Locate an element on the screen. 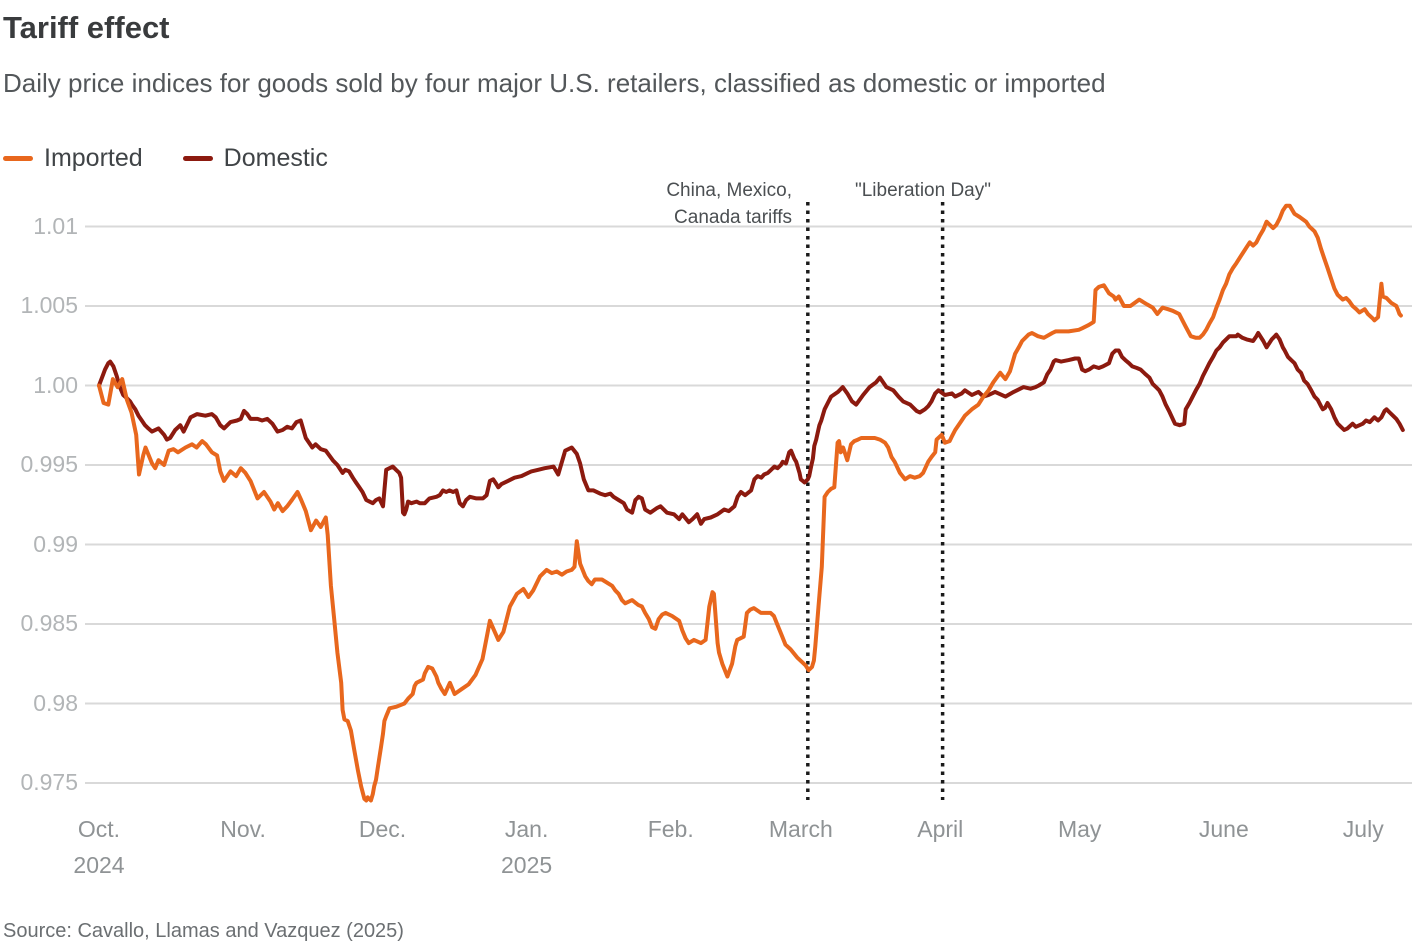  y-tick-label: 1.01 is located at coordinates (55, 225).